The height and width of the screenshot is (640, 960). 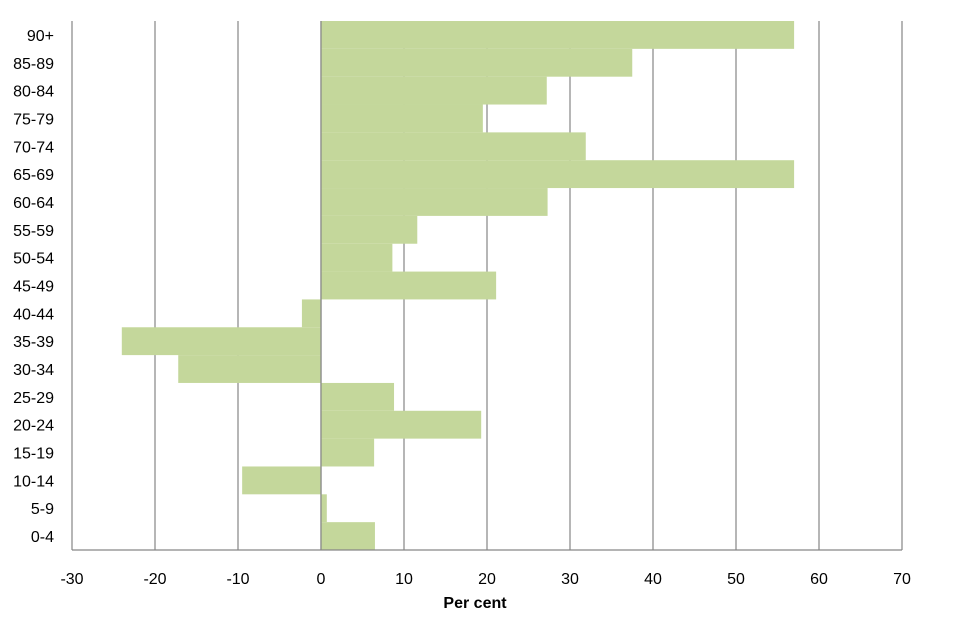 What do you see at coordinates (33, 231) in the screenshot?
I see `y-tick-label: 55-59` at bounding box center [33, 231].